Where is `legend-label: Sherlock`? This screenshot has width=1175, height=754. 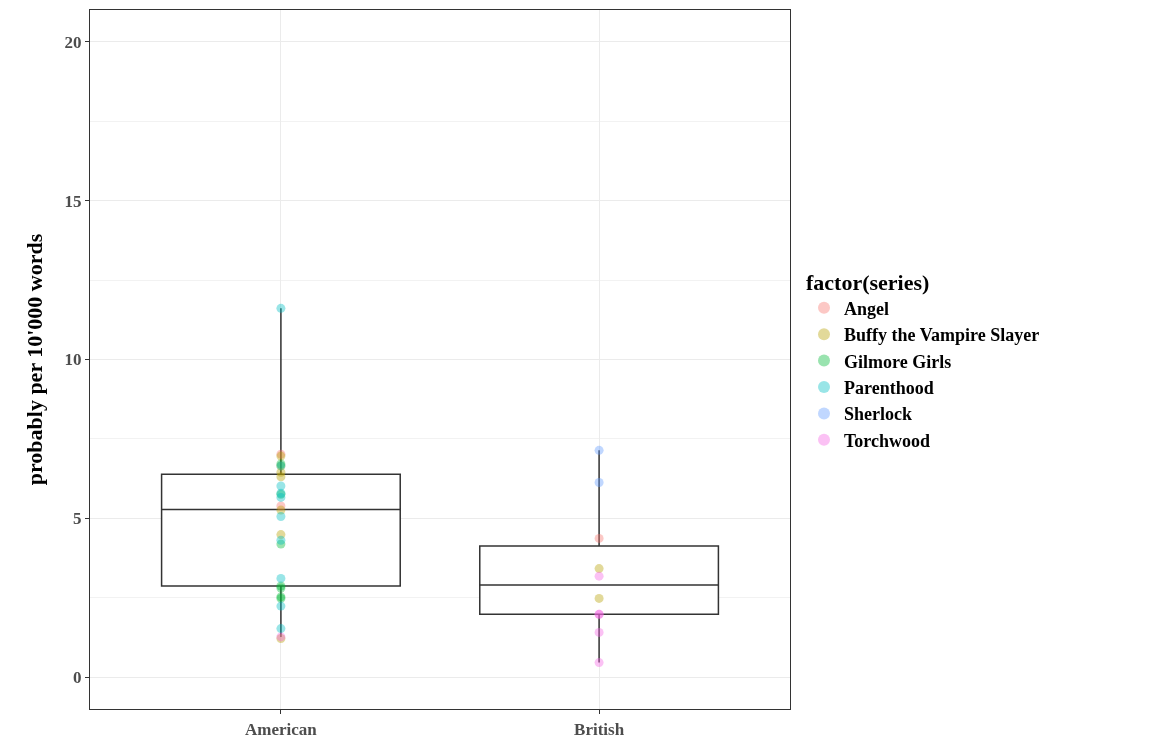 legend-label: Sherlock is located at coordinates (878, 414).